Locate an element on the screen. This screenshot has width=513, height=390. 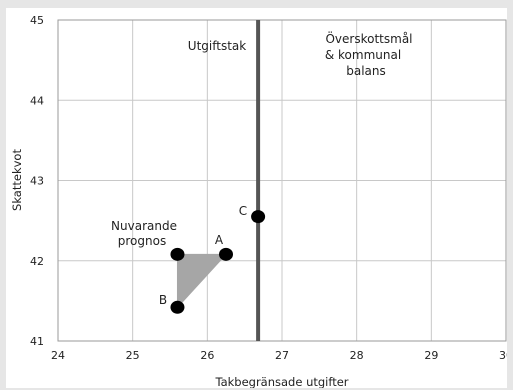
x-tick-label: 25 is located at coordinates (133, 355).